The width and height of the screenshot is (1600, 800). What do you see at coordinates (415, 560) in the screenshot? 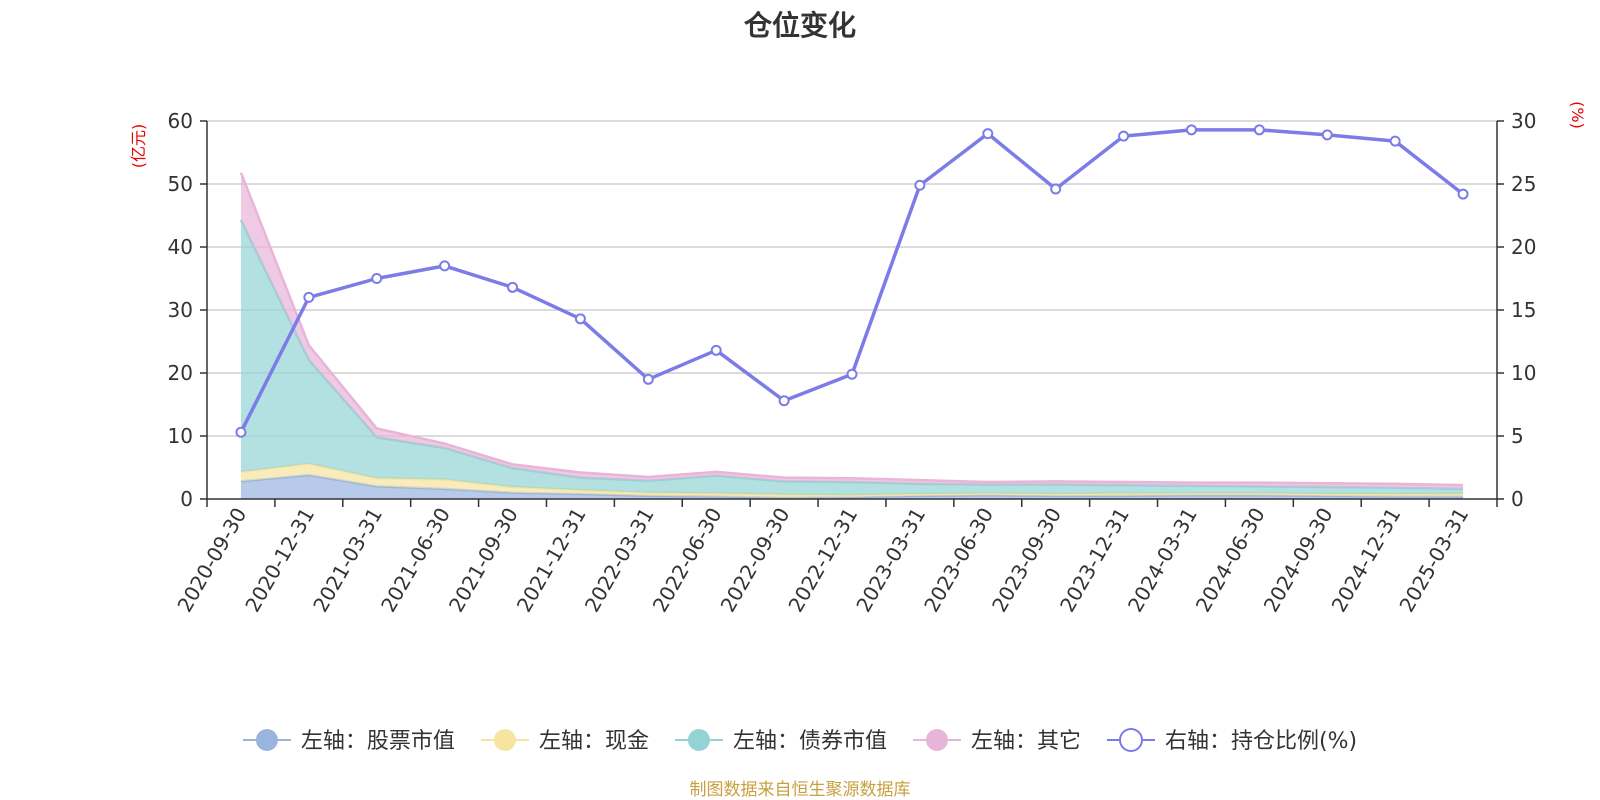
I see `x-tick-label: 2021-06-30` at bounding box center [415, 560].